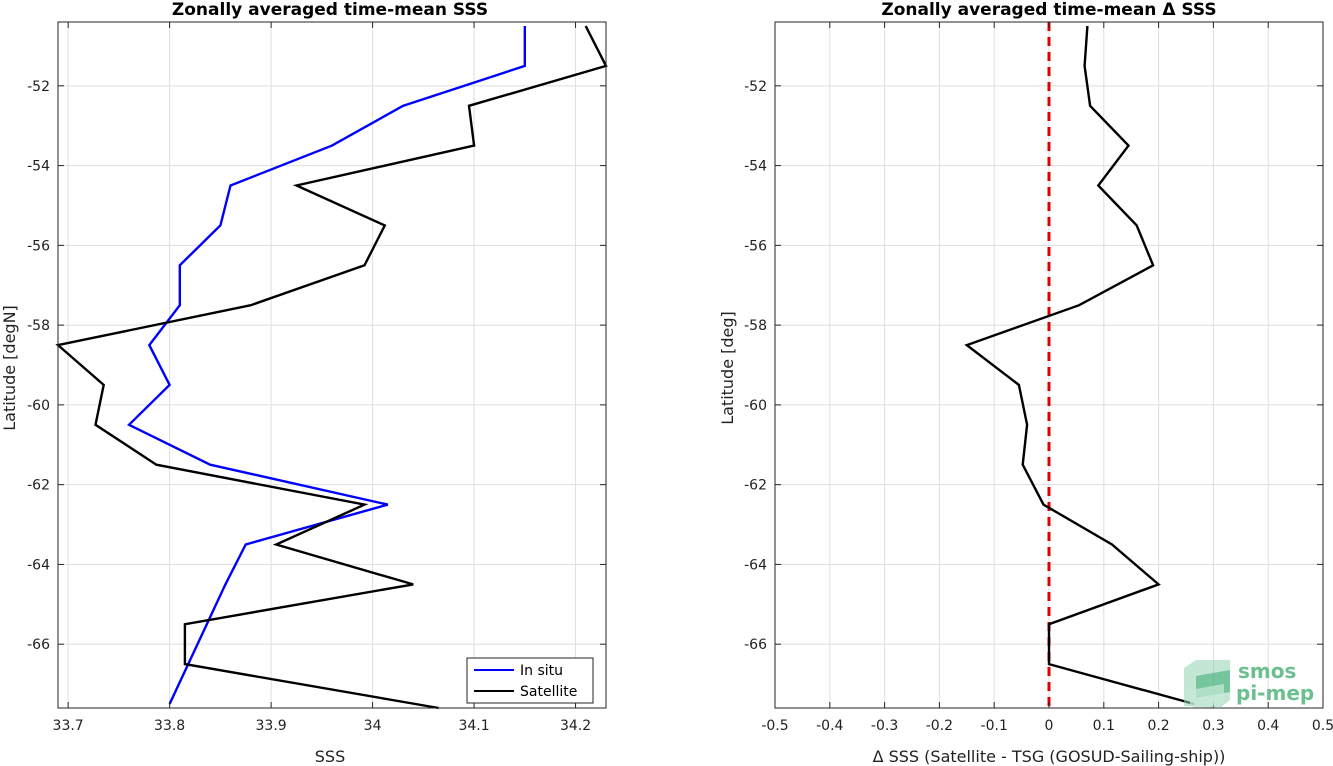 The height and width of the screenshot is (766, 1333). What do you see at coordinates (330, 10) in the screenshot?
I see `left-chart-title: Zonally averaged time-mean SSS` at bounding box center [330, 10].